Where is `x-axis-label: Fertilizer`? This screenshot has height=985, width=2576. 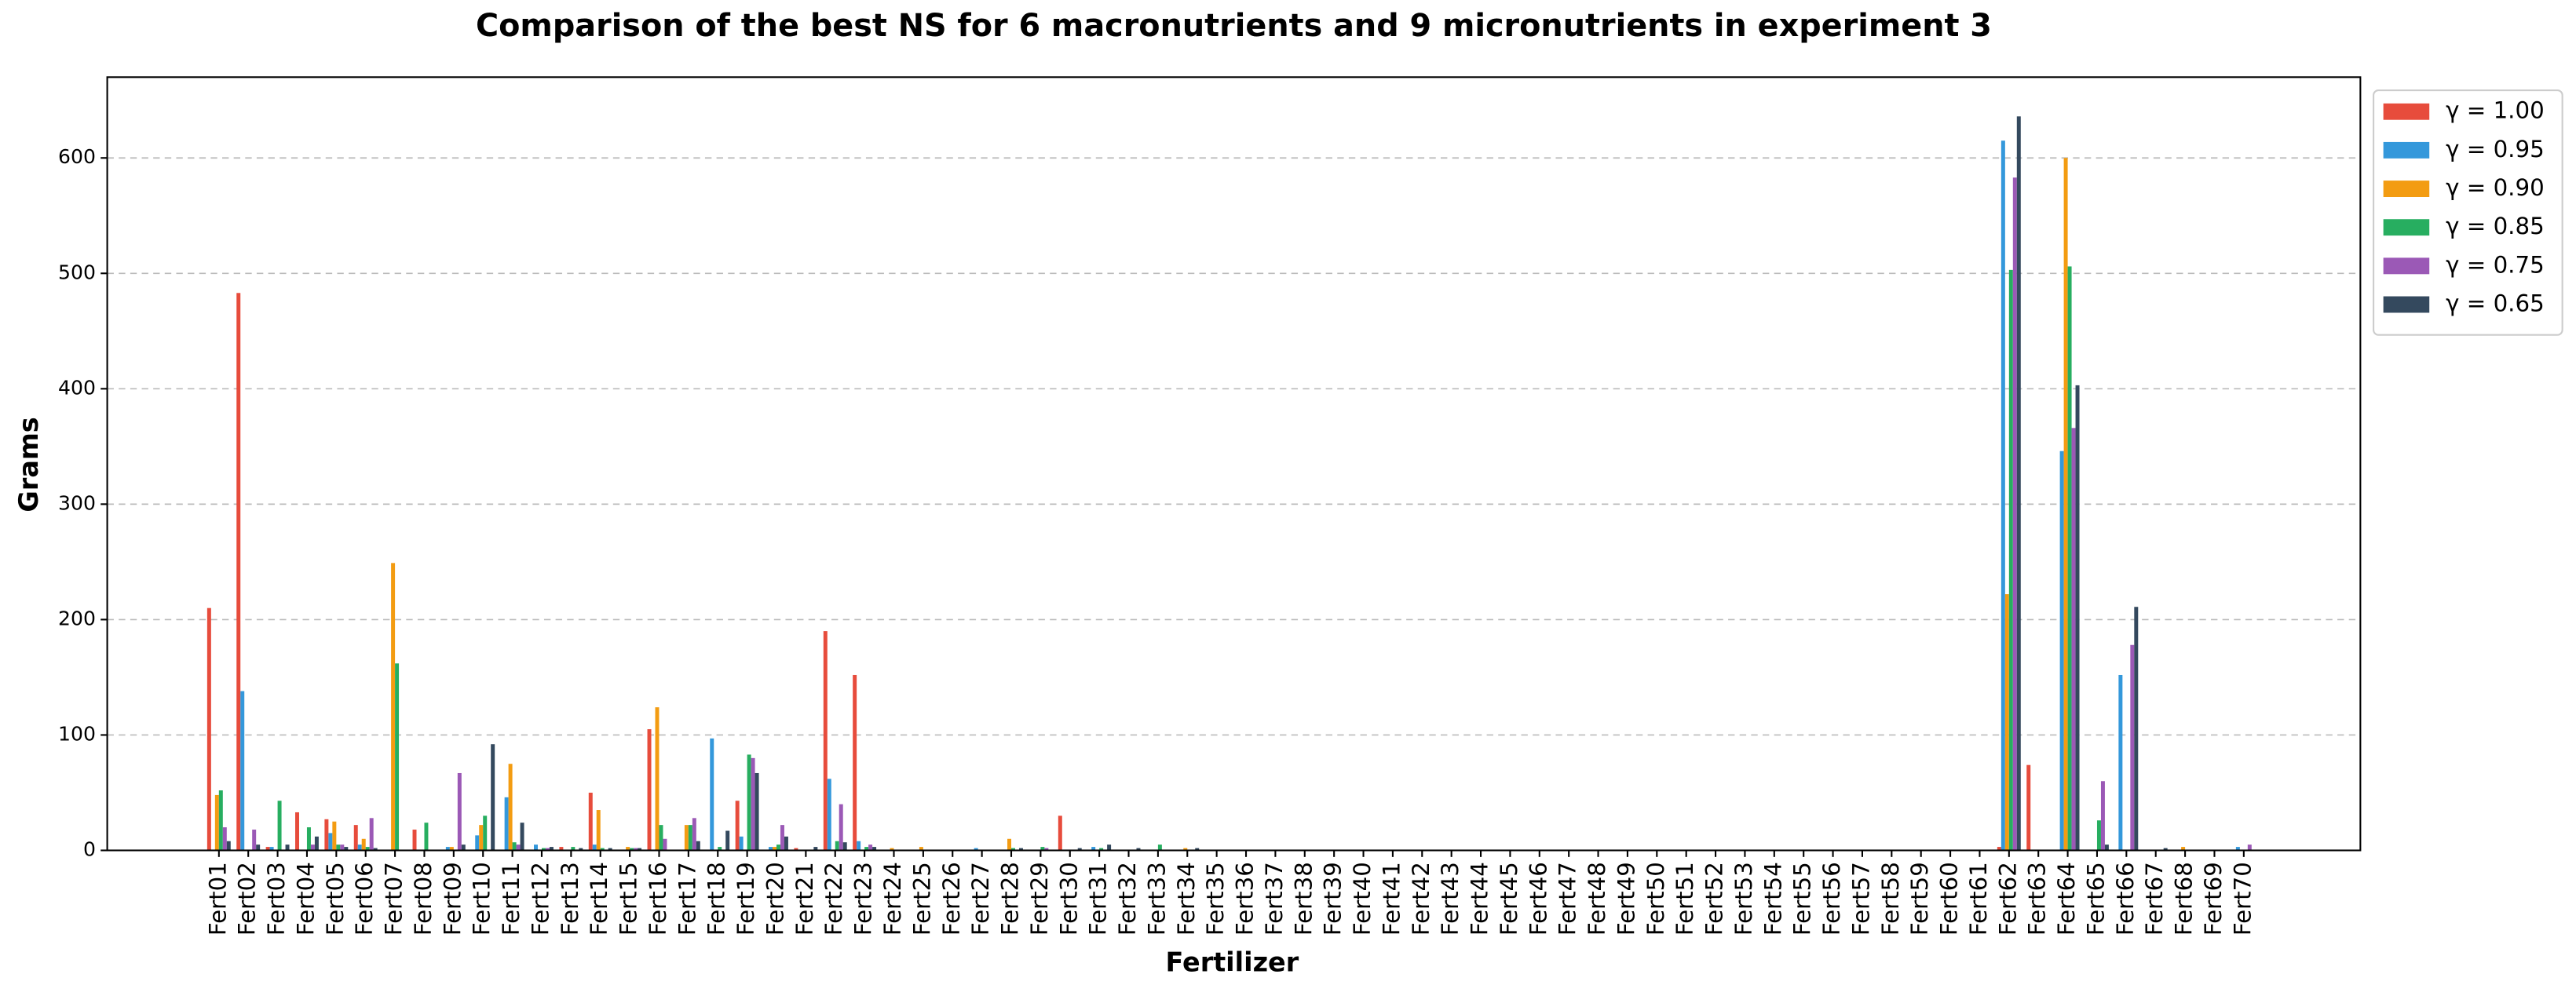 x-axis-label: Fertilizer is located at coordinates (1232, 962).